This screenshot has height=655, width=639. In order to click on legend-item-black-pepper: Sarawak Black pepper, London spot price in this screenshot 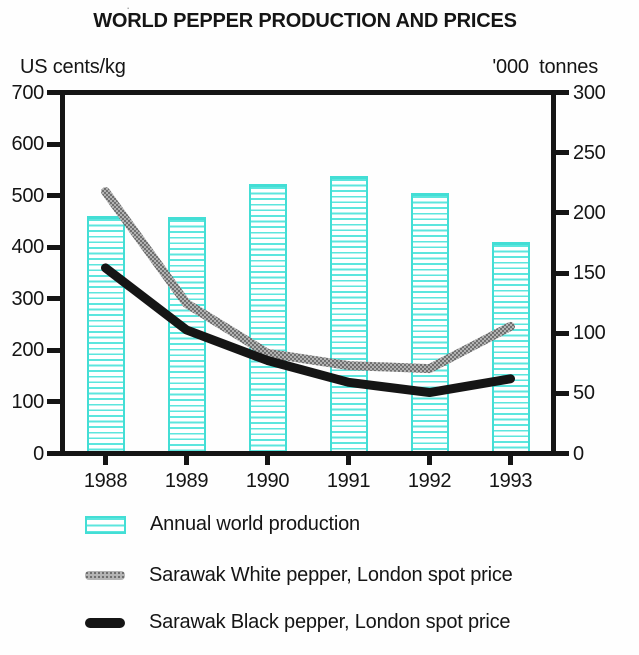, I will do `click(298, 622)`.